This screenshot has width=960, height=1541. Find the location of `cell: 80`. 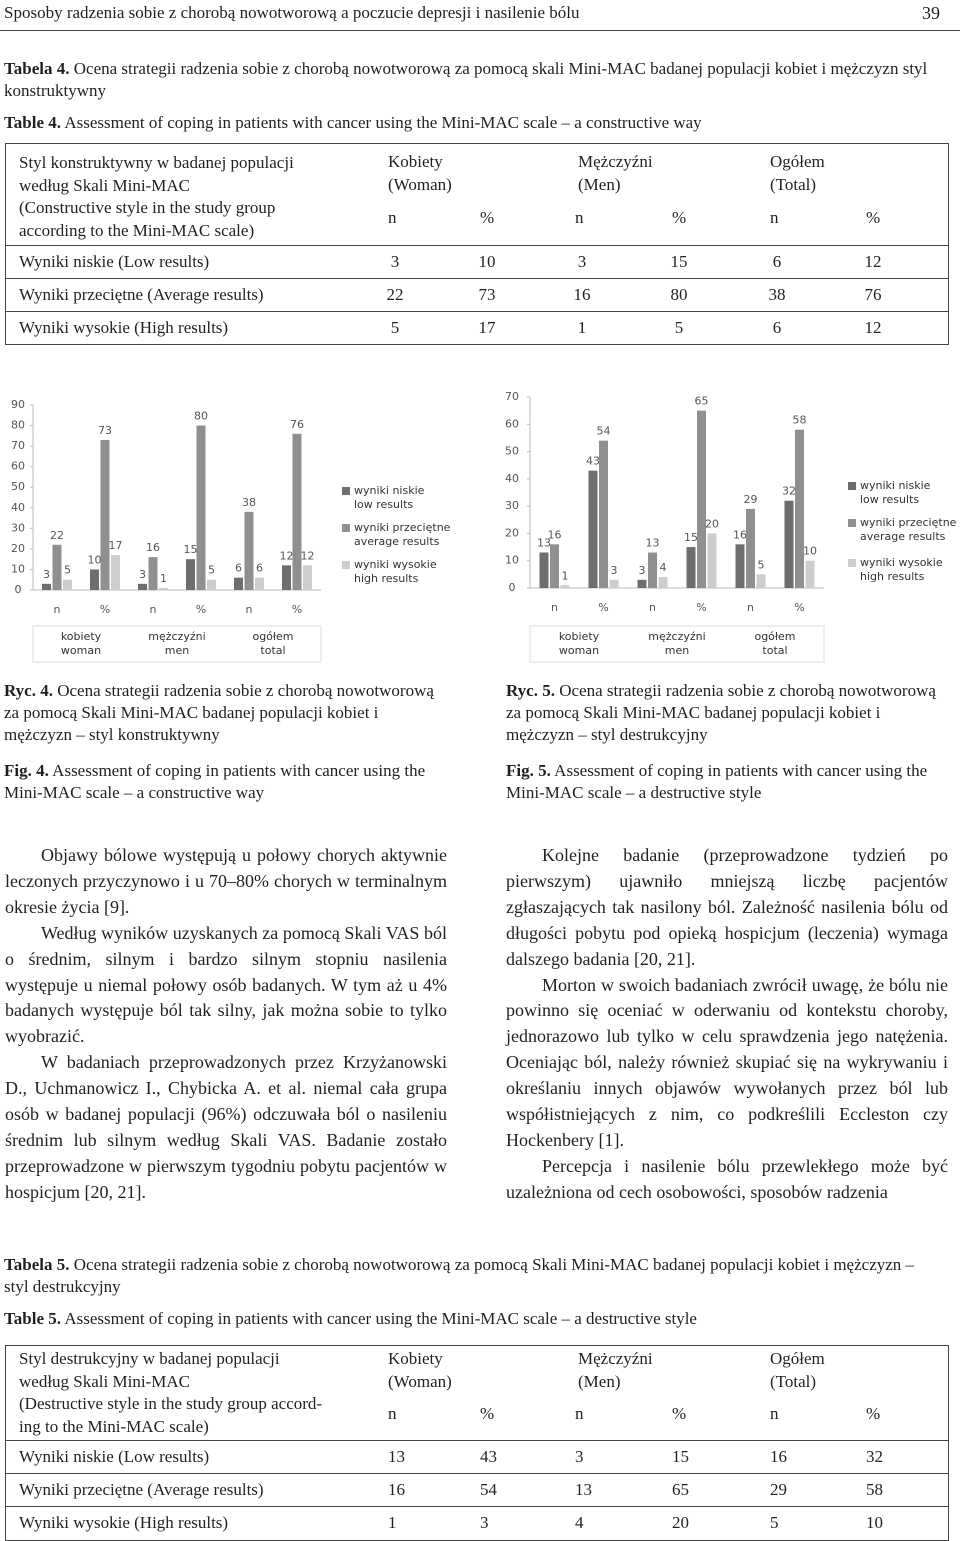

cell: 80 is located at coordinates (679, 294).